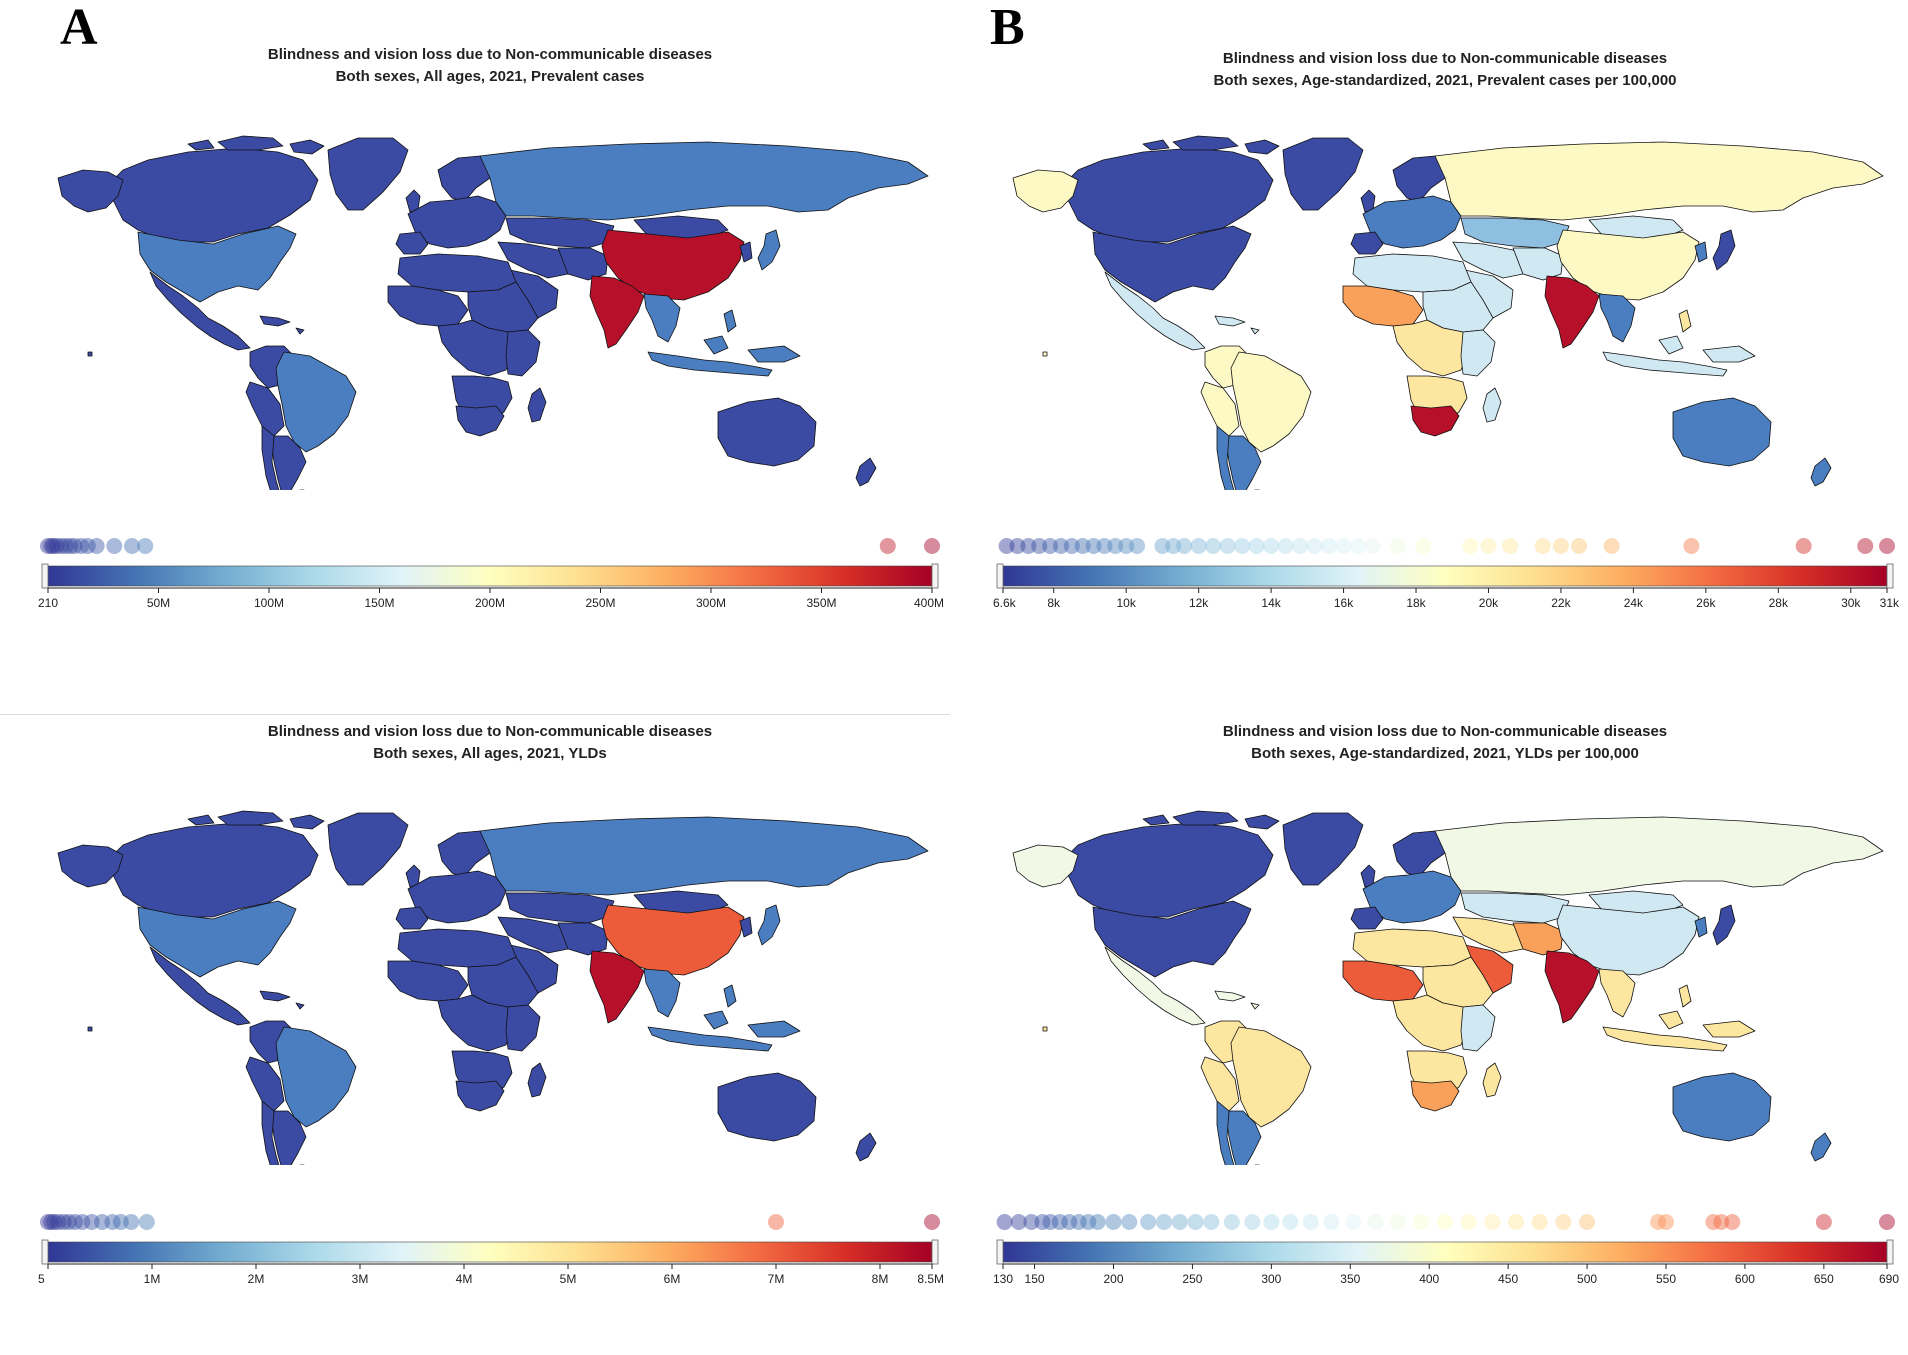 Image resolution: width=1908 pixels, height=1355 pixels. What do you see at coordinates (1445, 1248) in the screenshot?
I see `color-legend: 130 150 200 250 300 350 400 450 500 550 600 650 690` at bounding box center [1445, 1248].